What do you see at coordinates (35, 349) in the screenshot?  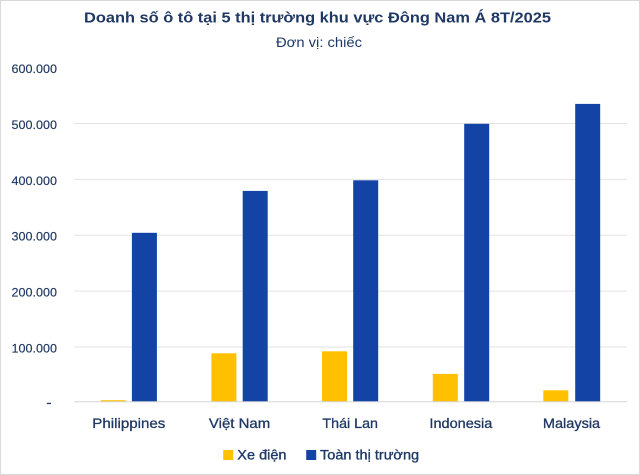 I see `svg-text: 100.000` at bounding box center [35, 349].